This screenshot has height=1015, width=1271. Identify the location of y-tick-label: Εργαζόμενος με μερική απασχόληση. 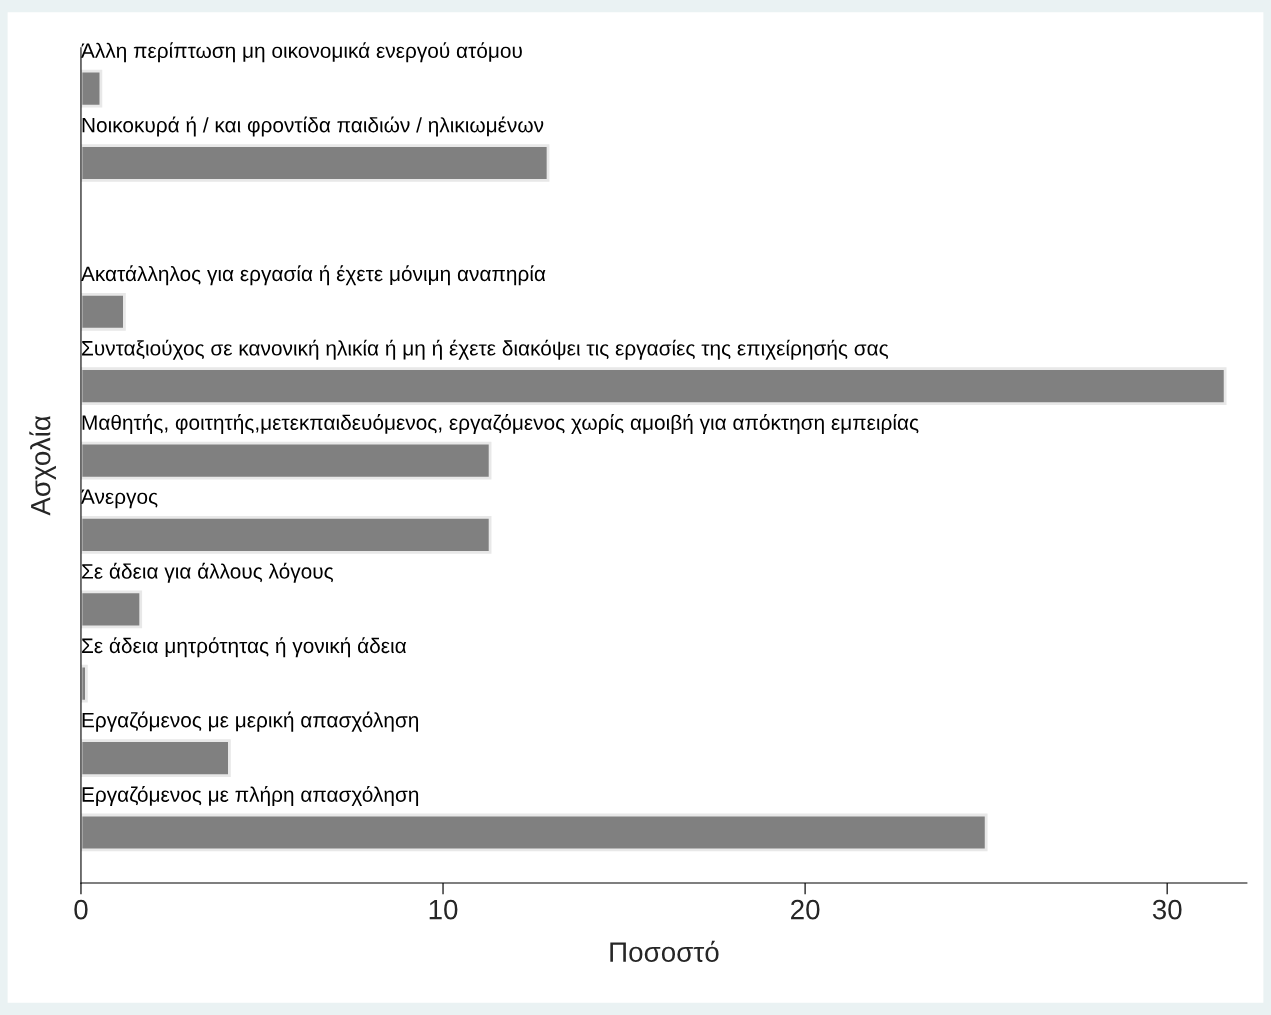
(250, 721).